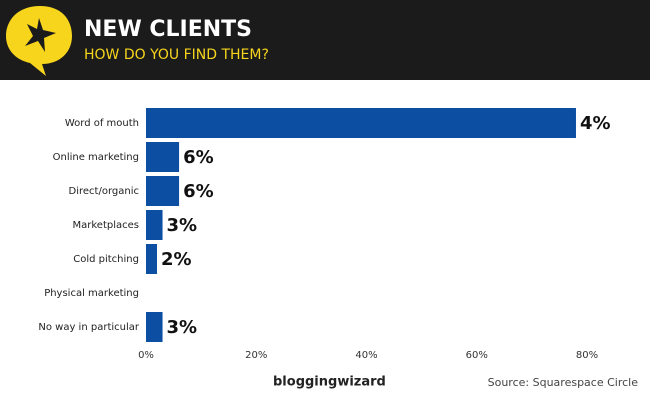 Image resolution: width=650 pixels, height=400 pixels. I want to click on x-tick-label: 60%, so click(477, 355).